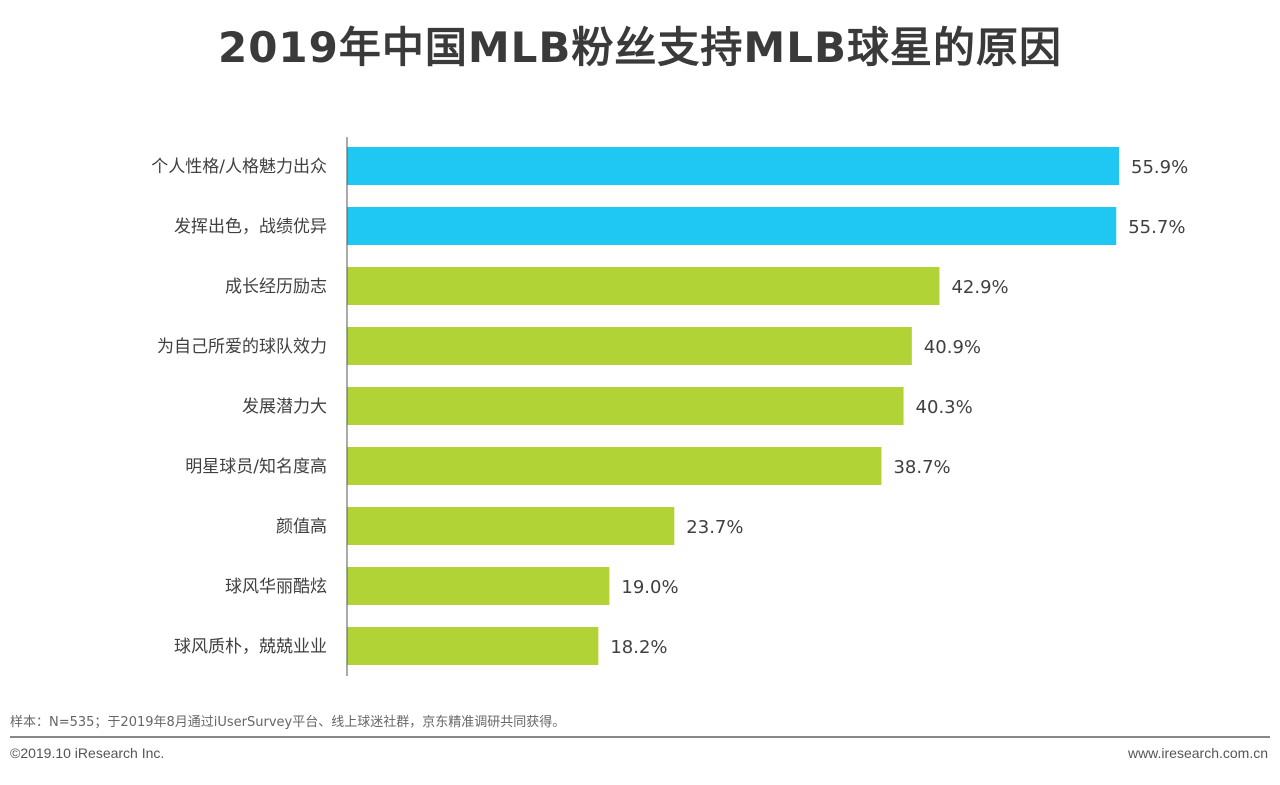 This screenshot has width=1280, height=785. What do you see at coordinates (1156, 227) in the screenshot?
I see `value-label: 55.7%` at bounding box center [1156, 227].